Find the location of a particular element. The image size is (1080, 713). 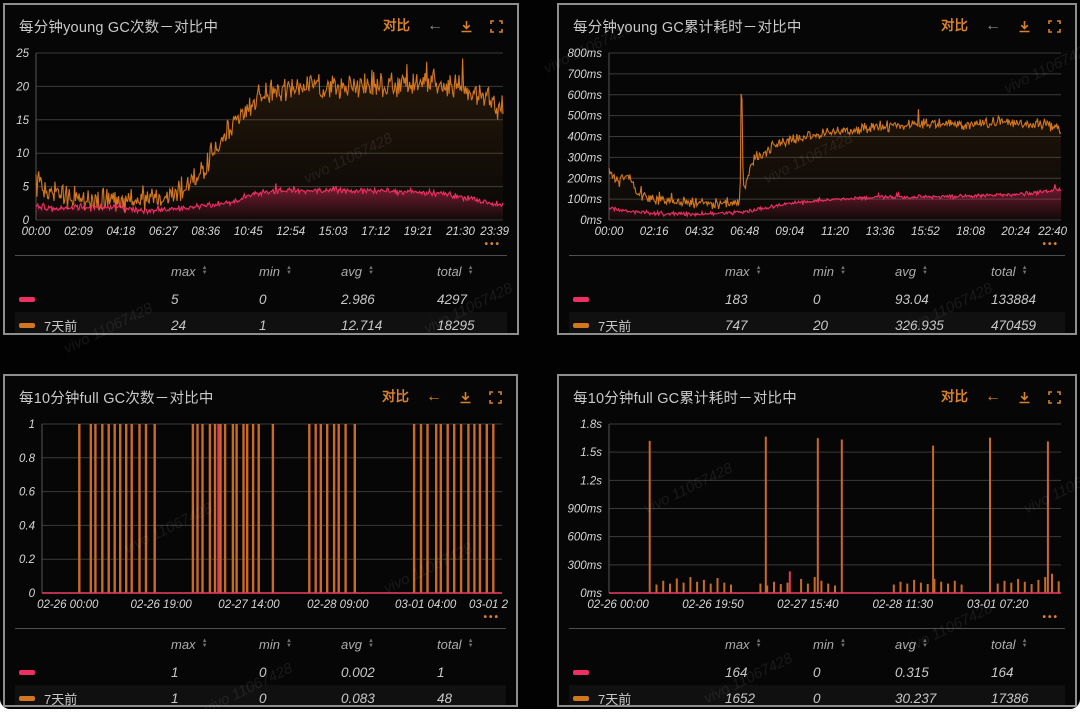

stats-row-current: 164 0 0.315 164 is located at coordinates (817, 672).